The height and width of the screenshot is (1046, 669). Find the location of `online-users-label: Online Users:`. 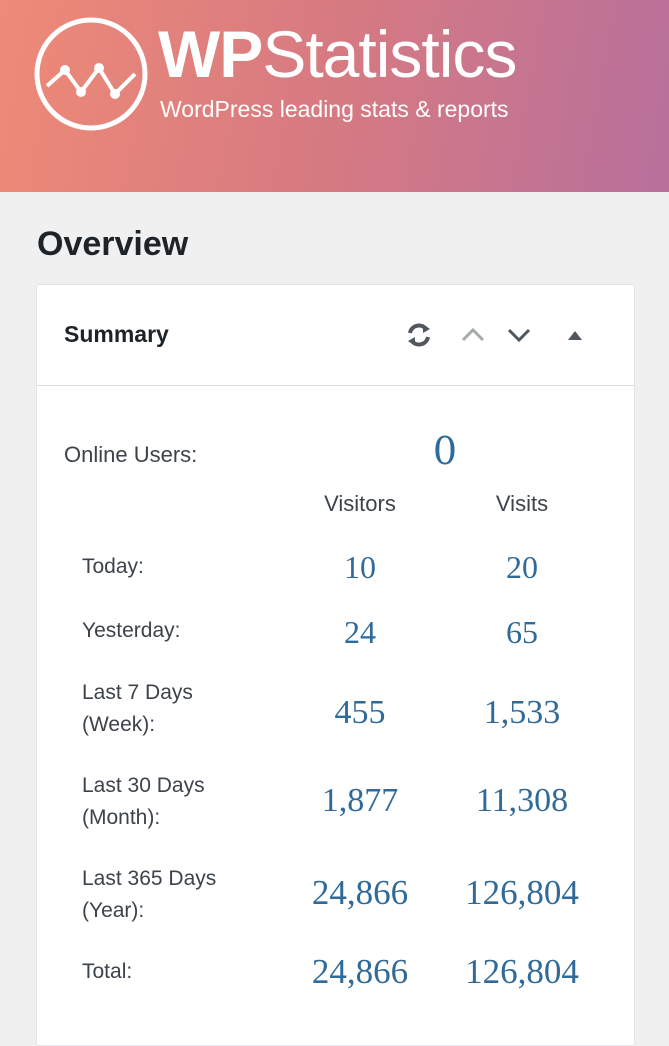

online-users-label: Online Users: is located at coordinates (131, 454).